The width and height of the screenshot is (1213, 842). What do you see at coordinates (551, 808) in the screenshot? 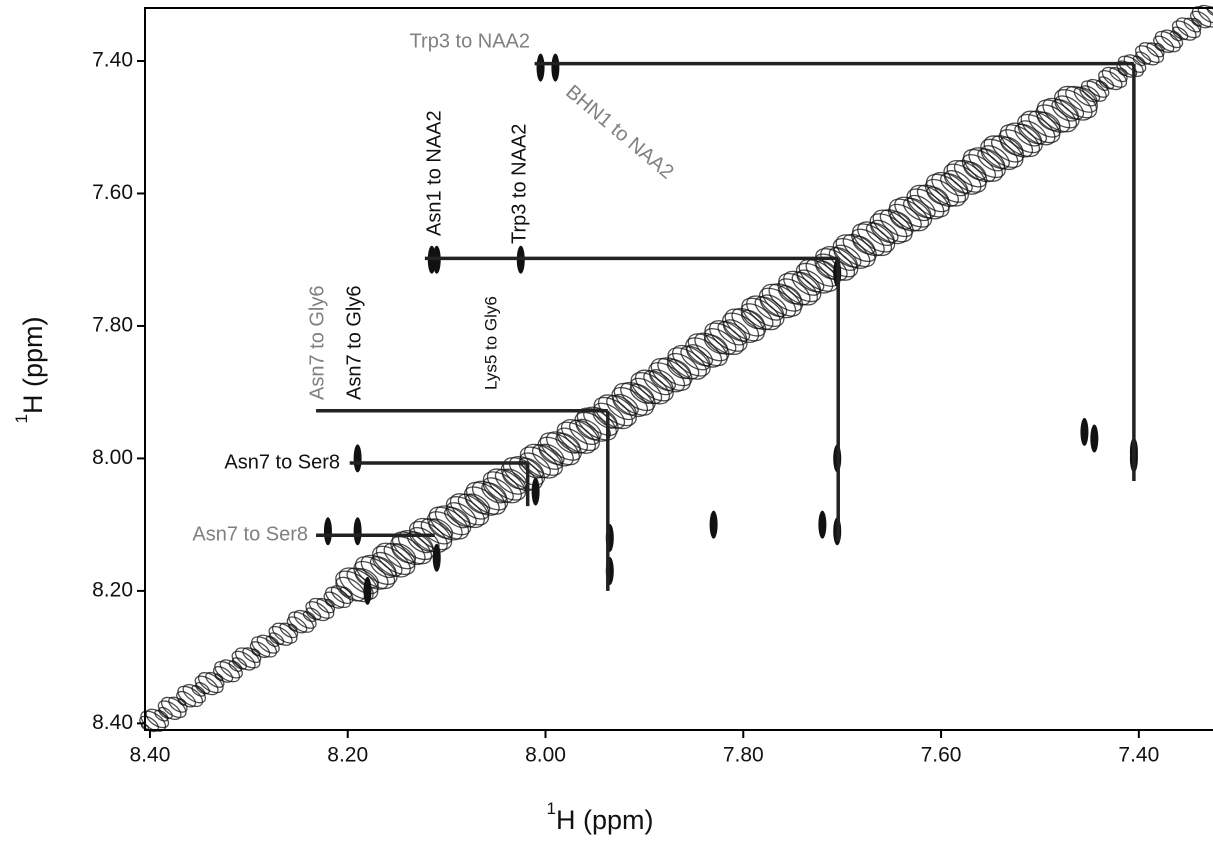
I see `x-axis-superscript: 1` at bounding box center [551, 808].